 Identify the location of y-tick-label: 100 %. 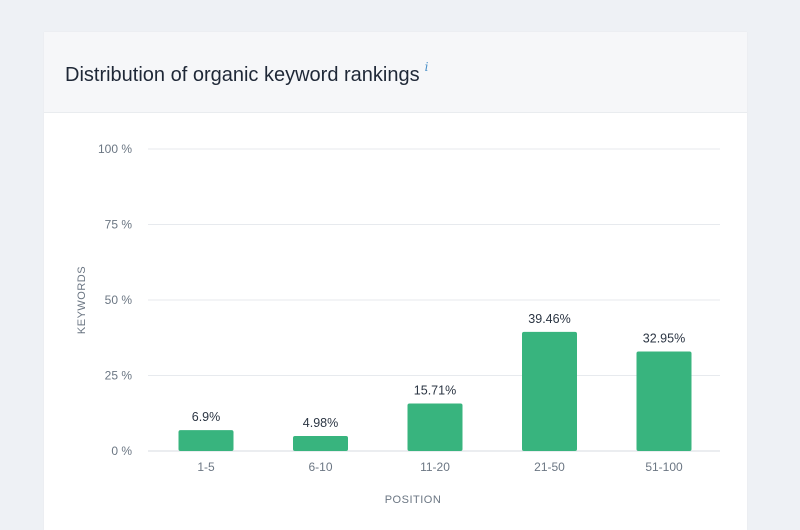
(115, 149).